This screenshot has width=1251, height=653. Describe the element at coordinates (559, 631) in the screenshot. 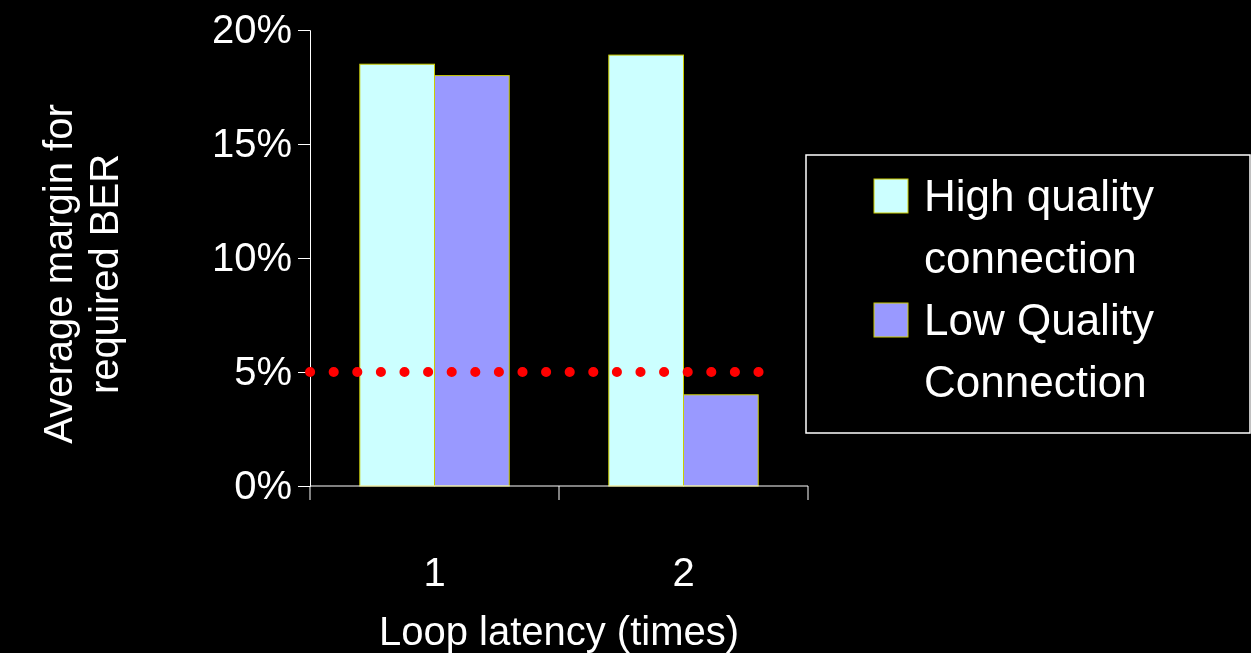

I see `x-axis-title: Loop latency (times)` at that location.